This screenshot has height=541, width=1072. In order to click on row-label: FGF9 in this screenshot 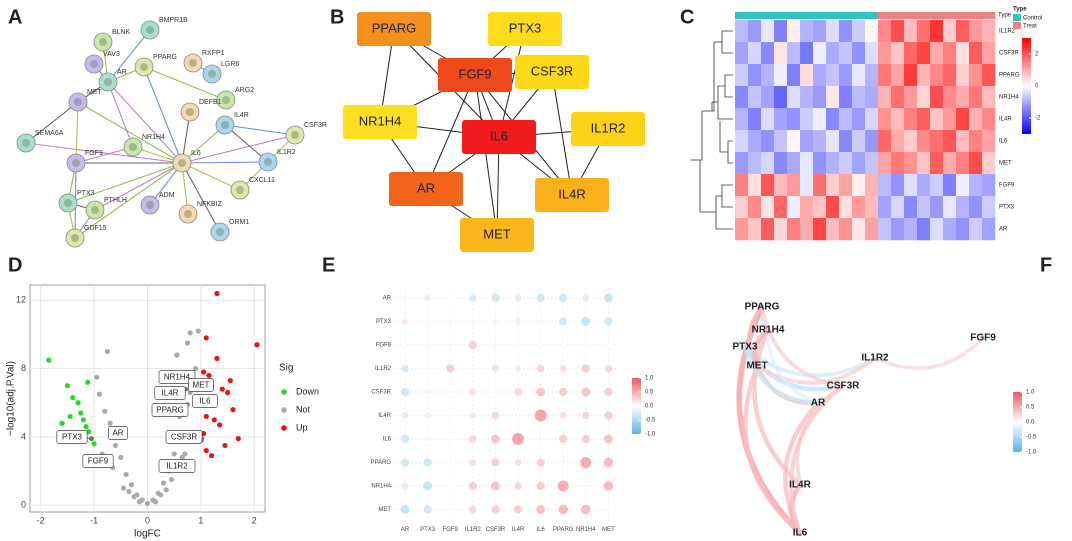, I will do `click(1007, 186)`.